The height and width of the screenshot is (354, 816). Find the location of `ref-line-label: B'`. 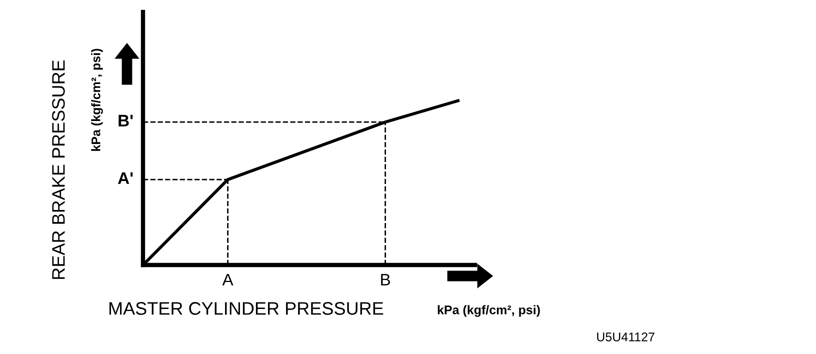

ref-line-label: B' is located at coordinates (125, 120).